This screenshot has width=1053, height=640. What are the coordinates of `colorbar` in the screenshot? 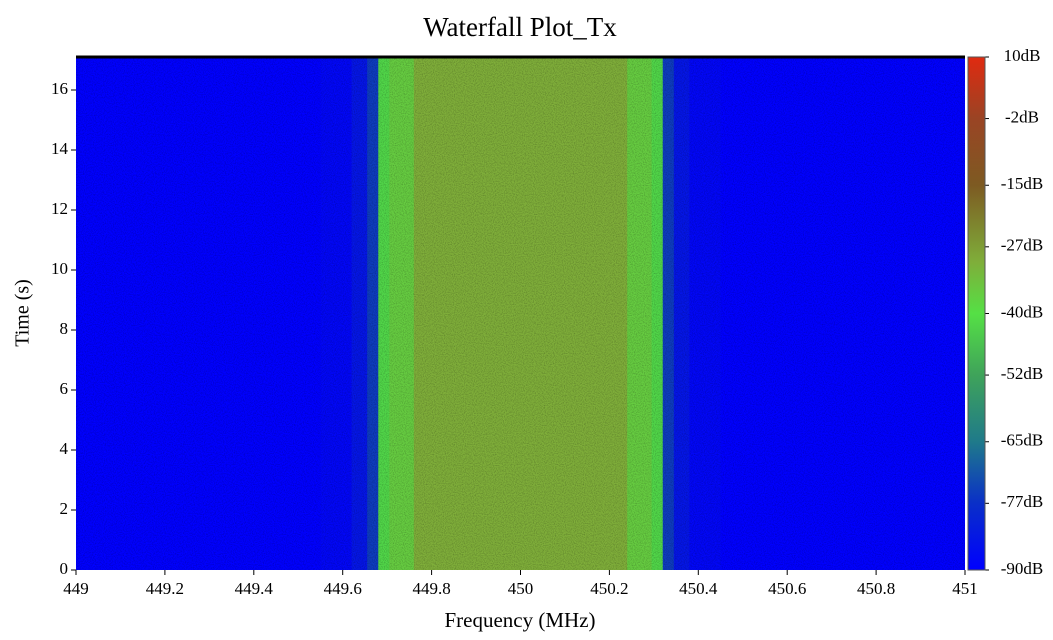 It's located at (976, 313).